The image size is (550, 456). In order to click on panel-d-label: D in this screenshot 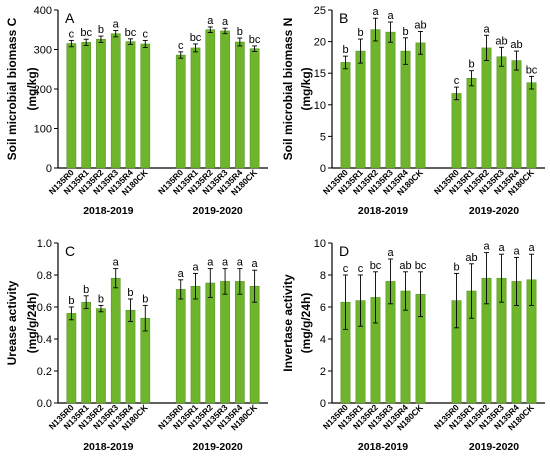, I will do `click(344, 251)`.